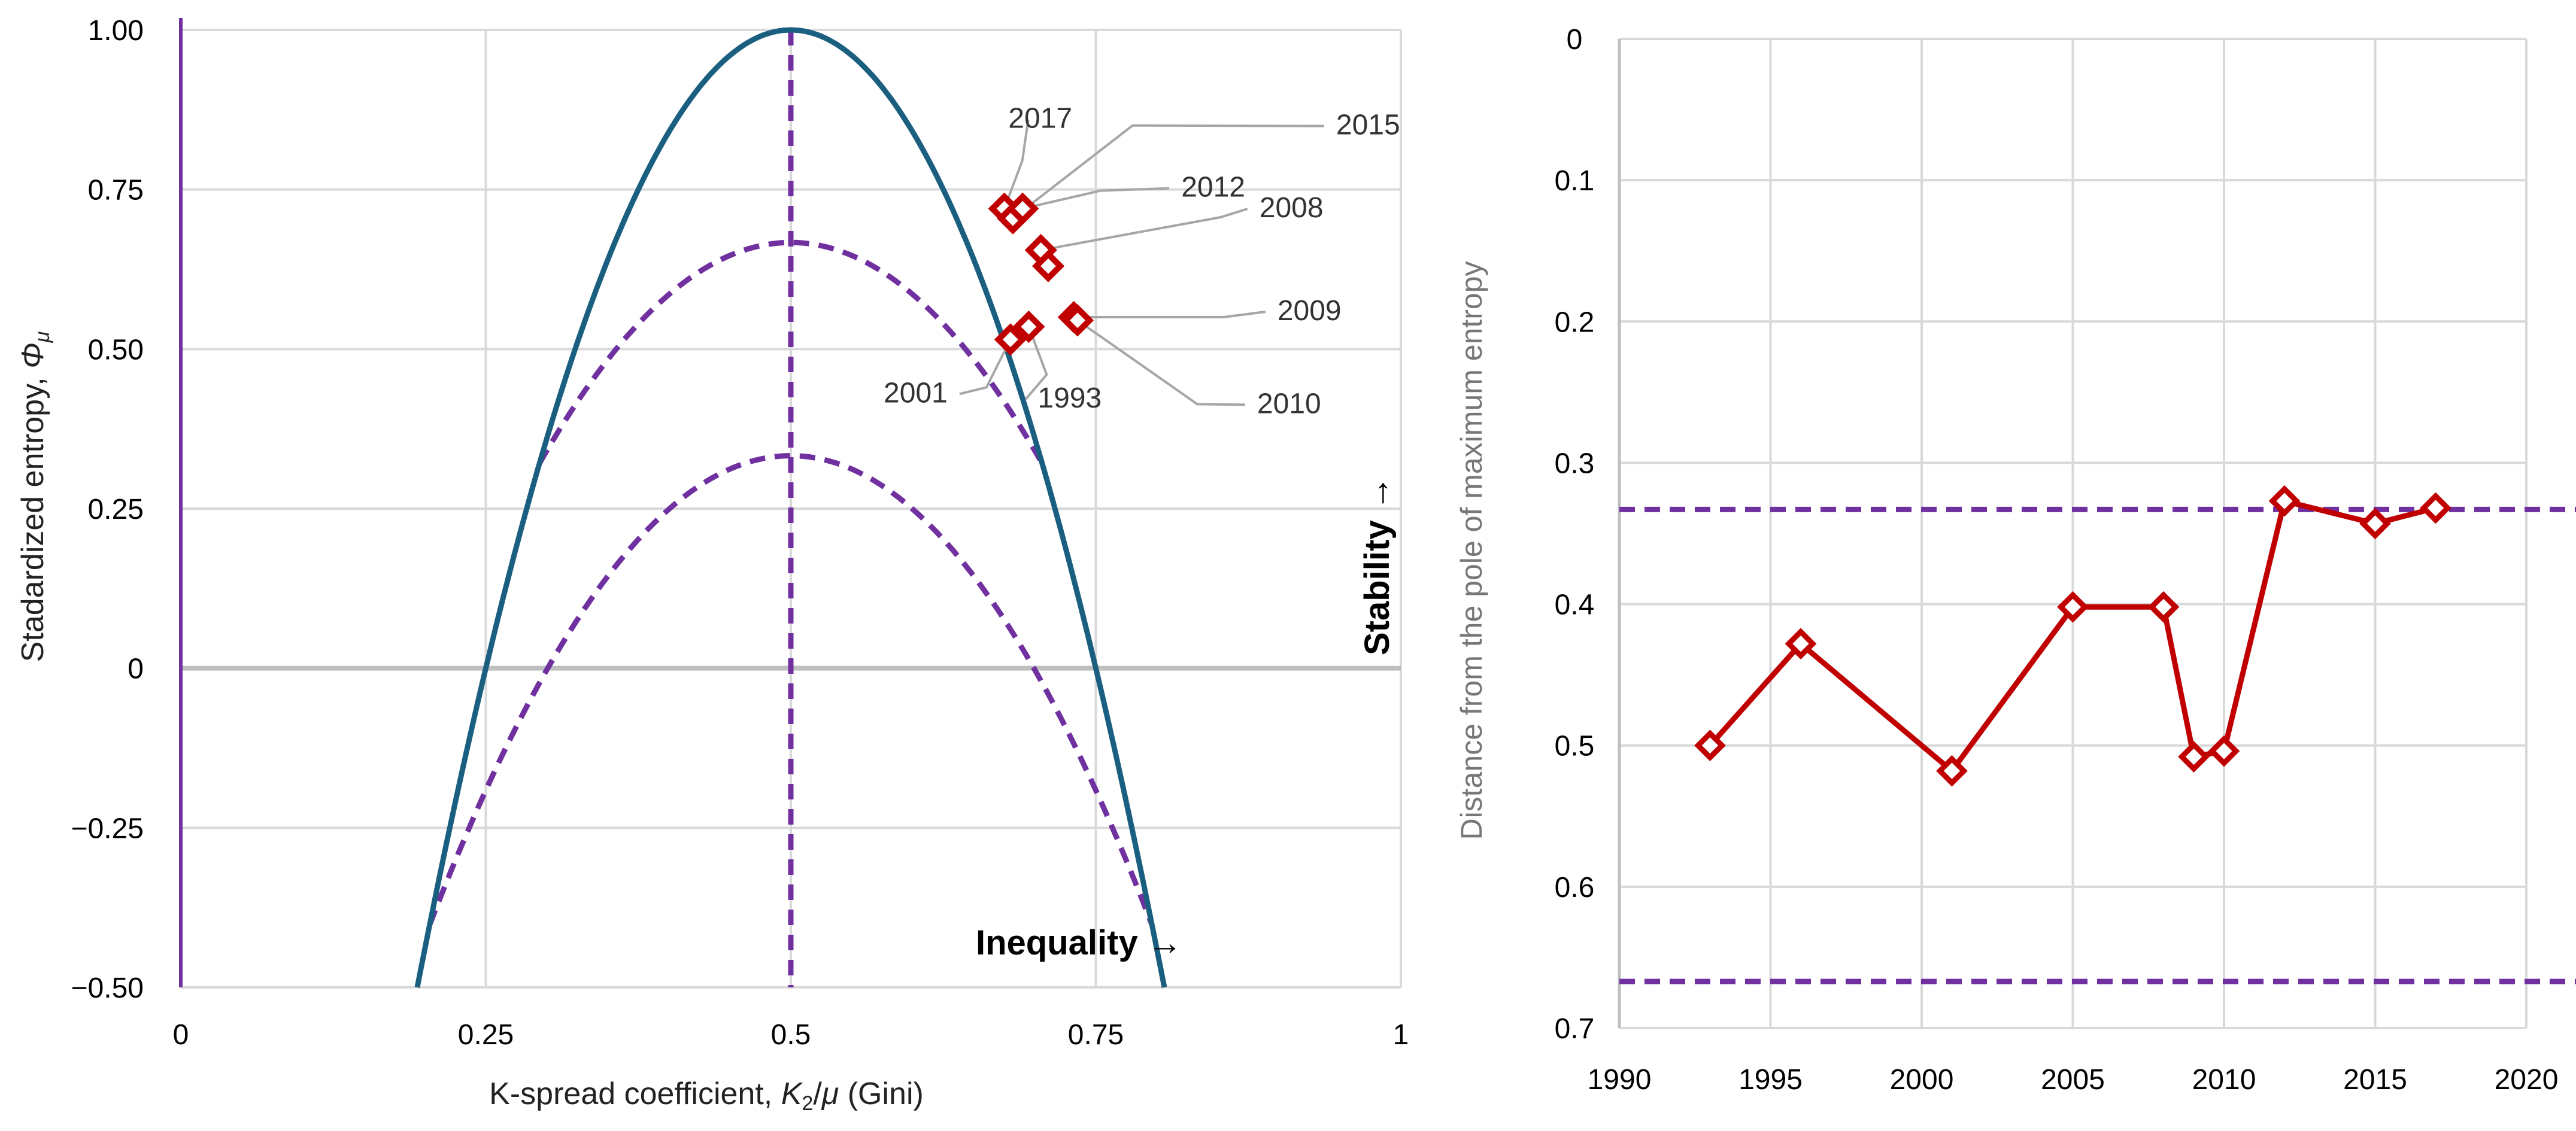 The image size is (2576, 1131). Describe the element at coordinates (791, 1035) in the screenshot. I see `left-x-tick-label: 0.5` at that location.